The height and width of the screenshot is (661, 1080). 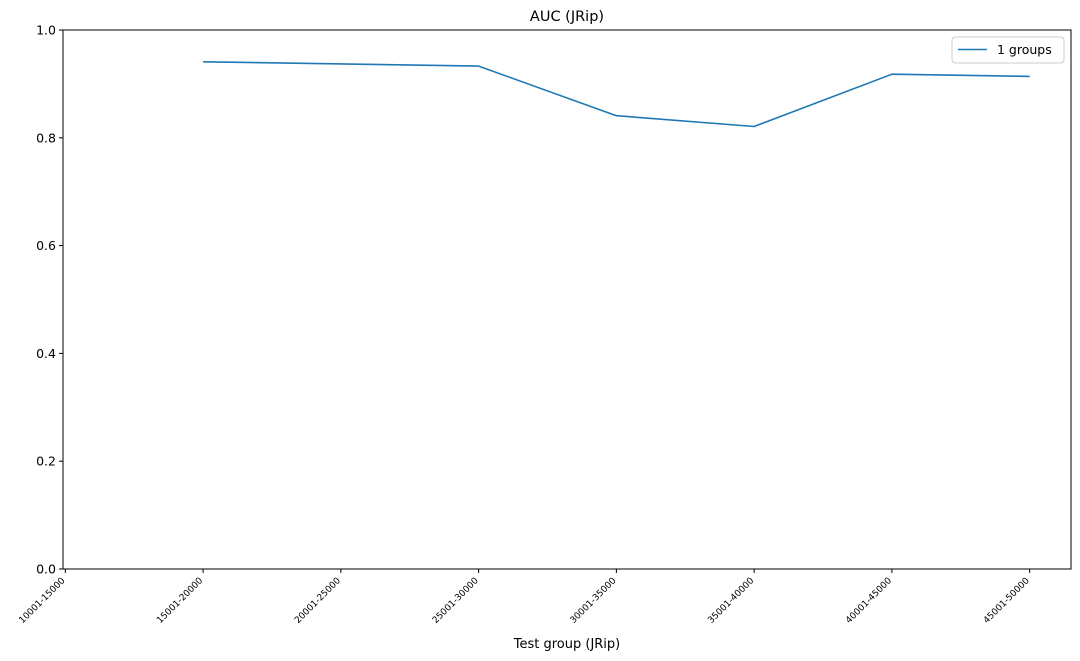 What do you see at coordinates (318, 601) in the screenshot?
I see `x-tick-label: 20001-25000` at bounding box center [318, 601].